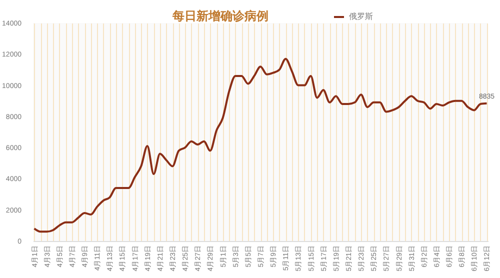 The width and height of the screenshot is (500, 278). Describe the element at coordinates (220, 16) in the screenshot. I see `chart-title: 每日新增确诊病例` at that location.